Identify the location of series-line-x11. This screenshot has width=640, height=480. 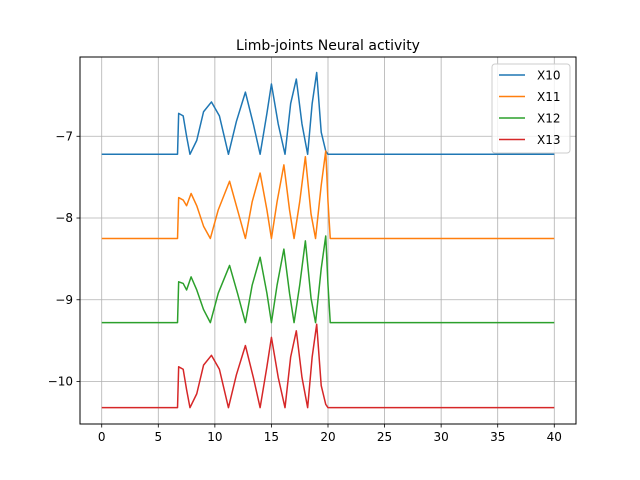
(328, 195).